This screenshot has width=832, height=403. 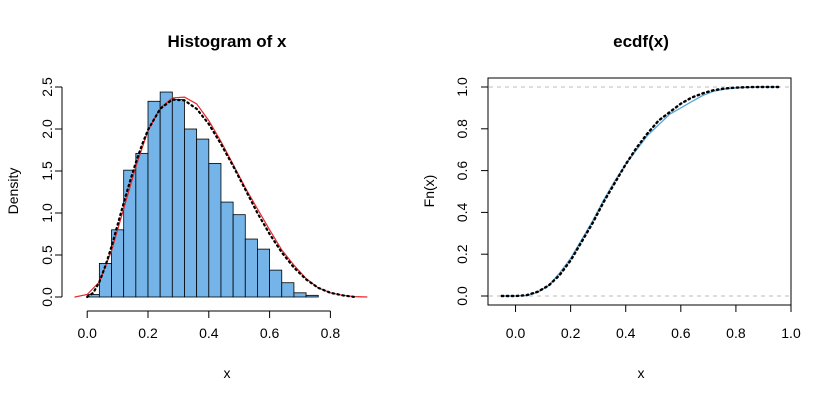 What do you see at coordinates (791, 333) in the screenshot?
I see `ecdf-x-tick-label: 1.0` at bounding box center [791, 333].